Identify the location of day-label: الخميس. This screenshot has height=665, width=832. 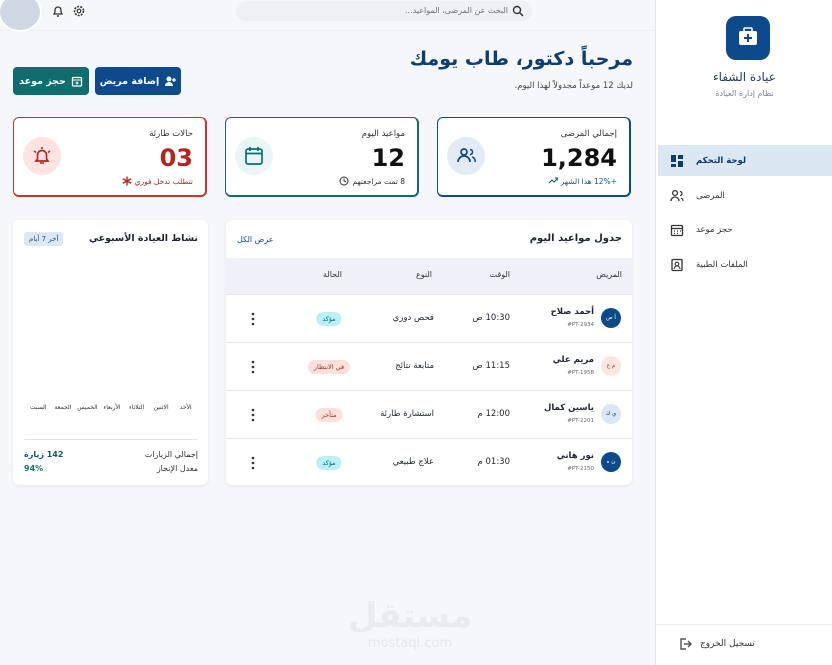
(87, 407).